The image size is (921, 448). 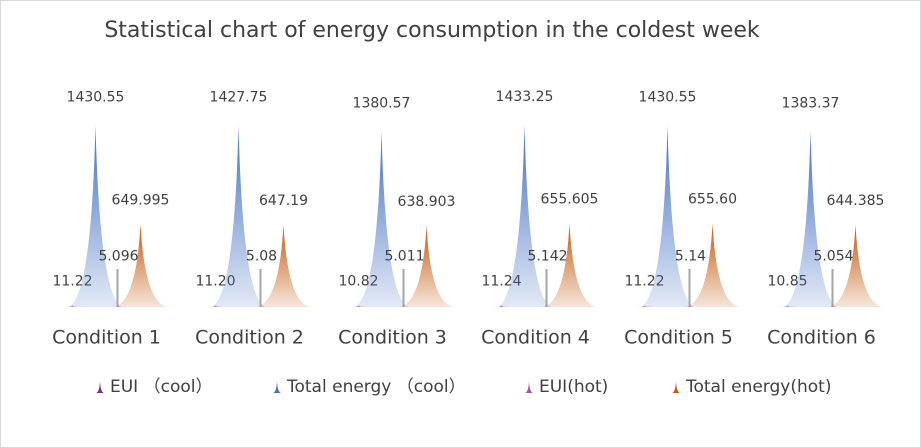 I want to click on data-label: 655.60, so click(x=712, y=200).